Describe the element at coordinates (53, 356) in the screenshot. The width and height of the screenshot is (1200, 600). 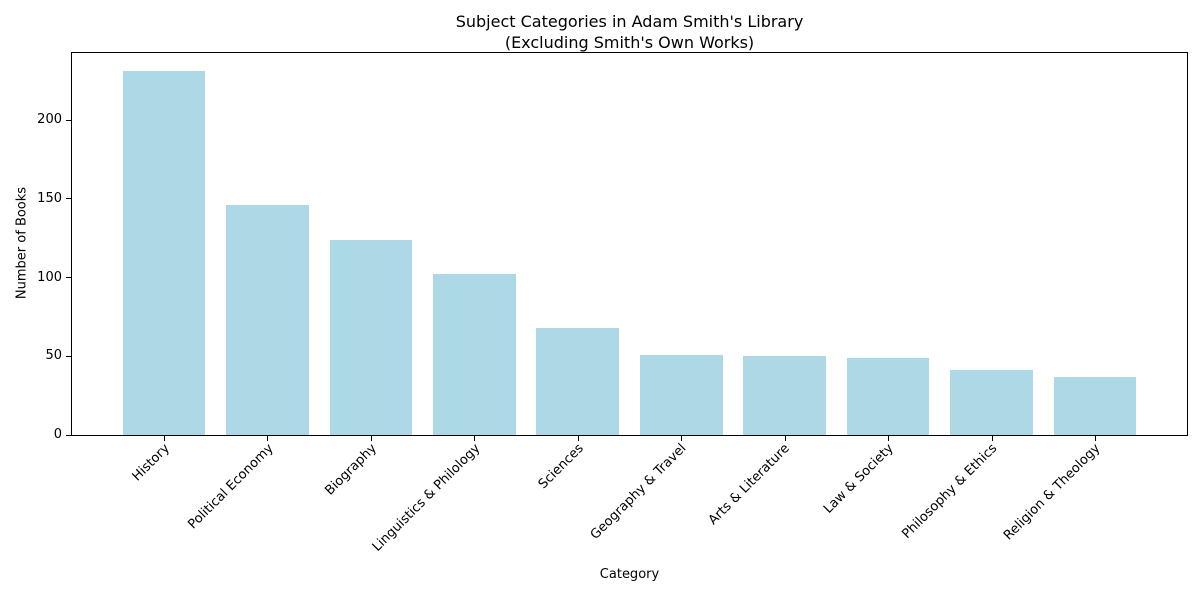
I see `y-tick-label-50: 50` at that location.